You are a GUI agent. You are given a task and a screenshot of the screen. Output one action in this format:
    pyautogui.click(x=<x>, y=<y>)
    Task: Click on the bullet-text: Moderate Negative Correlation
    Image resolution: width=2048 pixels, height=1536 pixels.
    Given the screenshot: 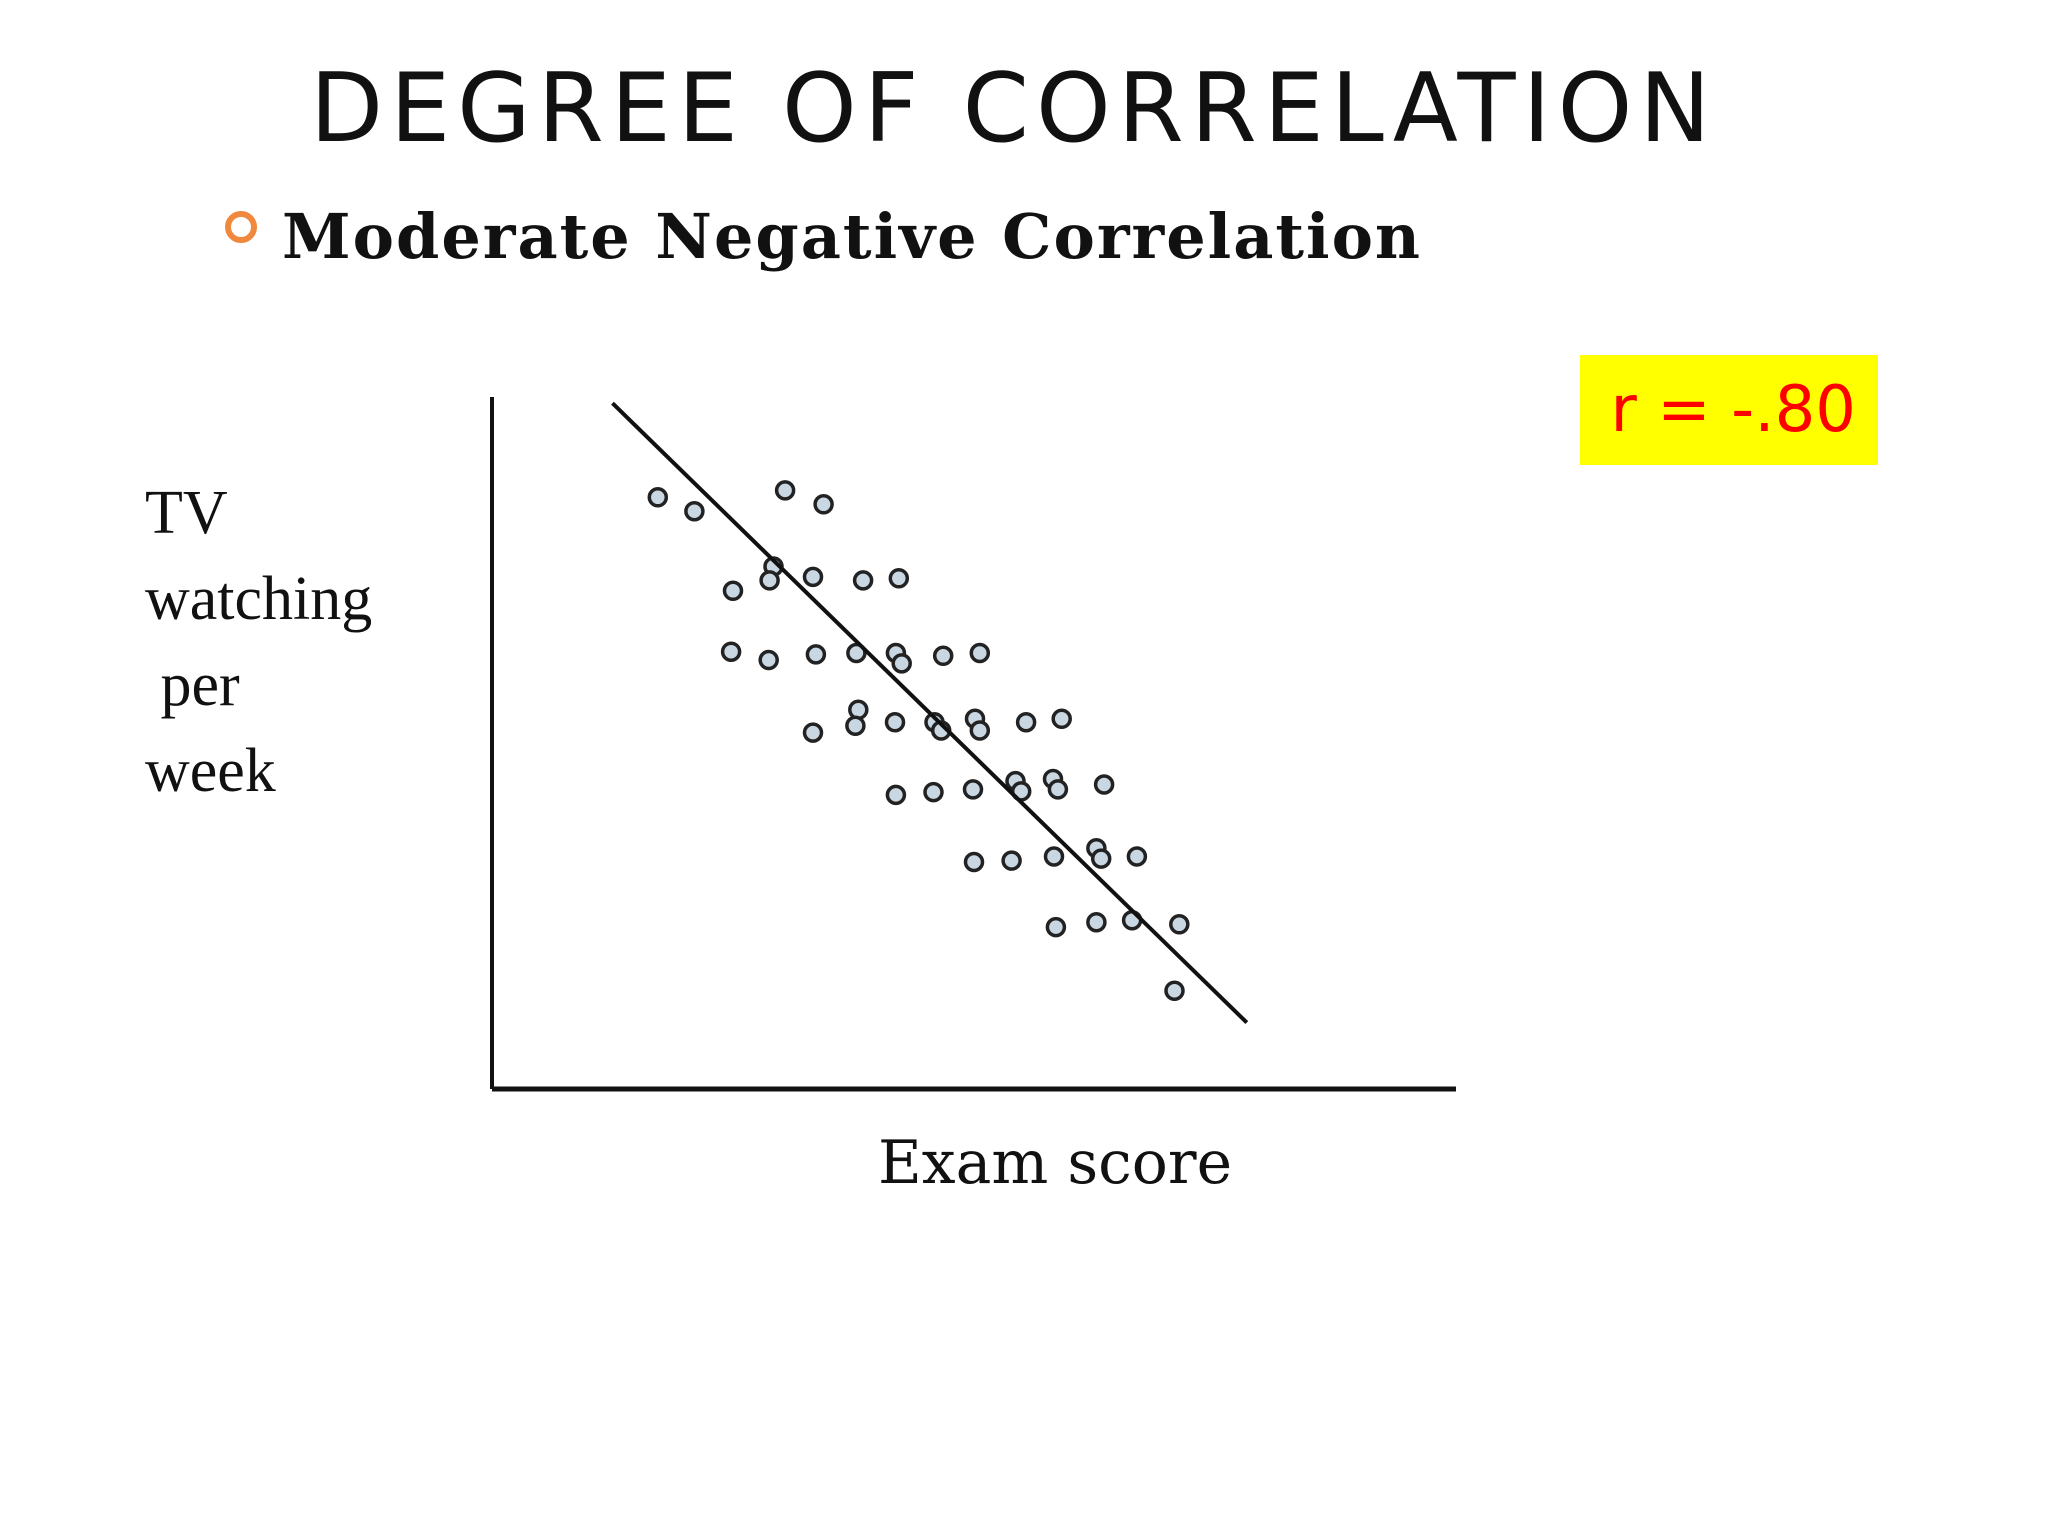 What is the action you would take?
    pyautogui.click(x=852, y=236)
    